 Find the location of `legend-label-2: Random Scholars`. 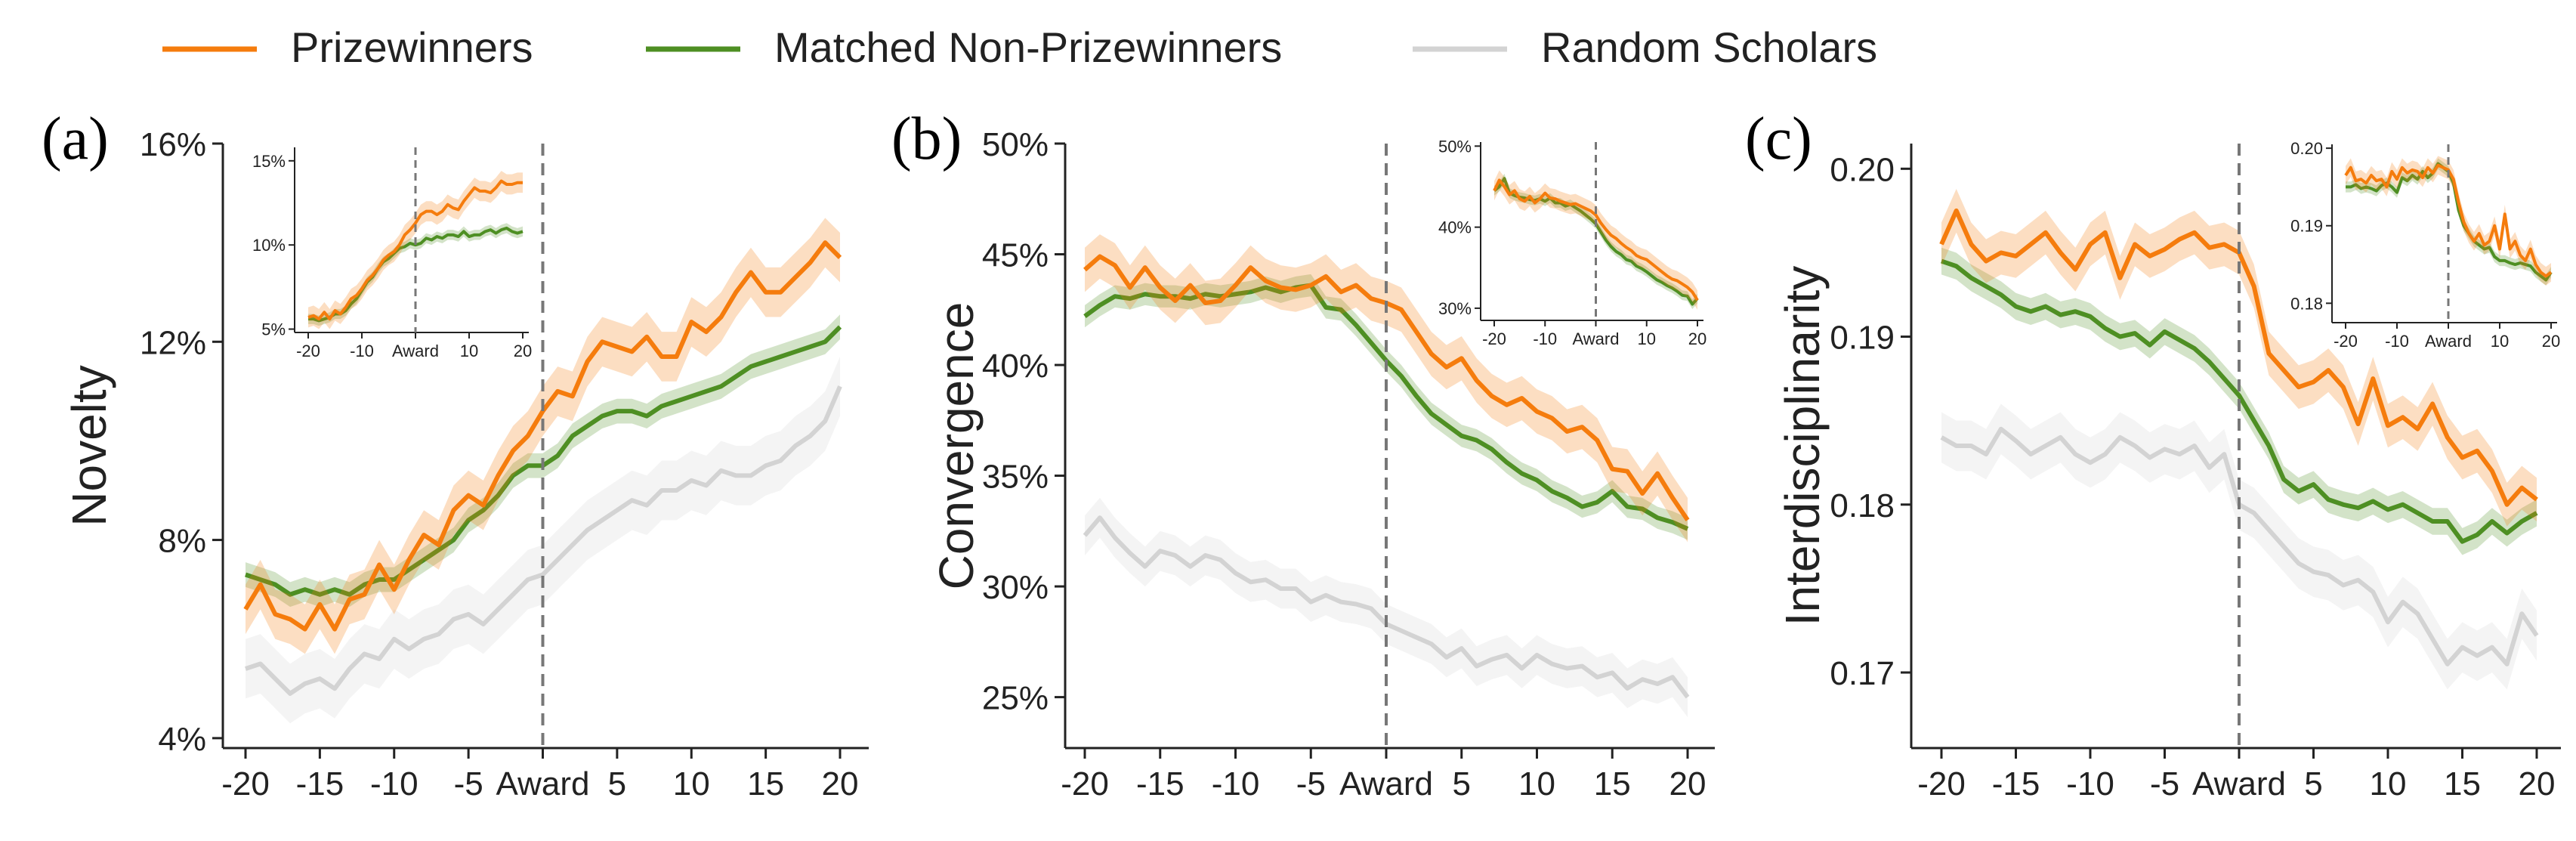

legend-label-2: Random Scholars is located at coordinates (1709, 47).